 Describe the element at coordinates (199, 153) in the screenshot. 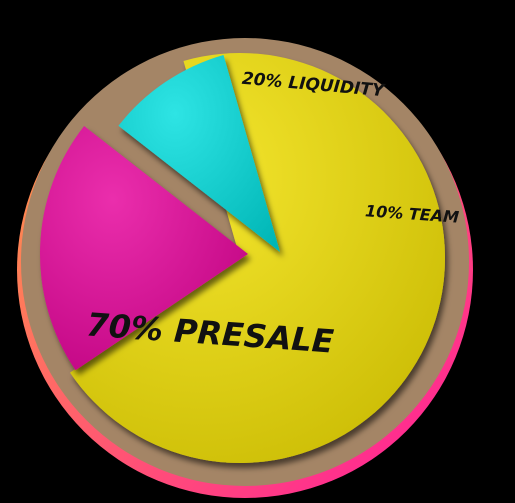

I see `pie-slice-shade-10-team` at that location.